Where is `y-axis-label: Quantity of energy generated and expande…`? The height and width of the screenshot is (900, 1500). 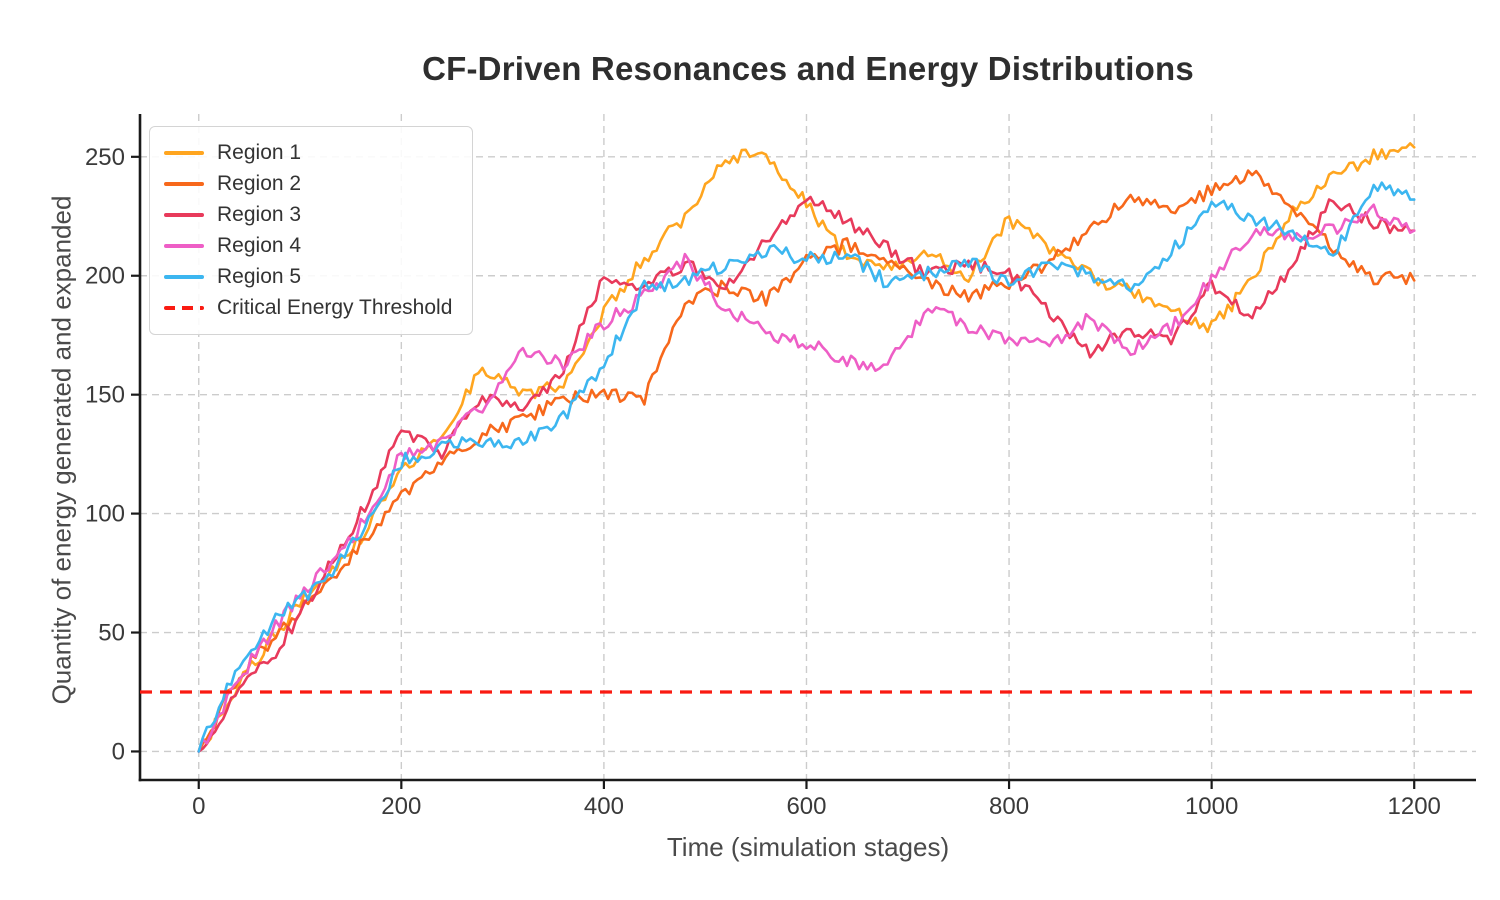
y-axis-label: Quantity of energy generated and expande… is located at coordinates (61, 450).